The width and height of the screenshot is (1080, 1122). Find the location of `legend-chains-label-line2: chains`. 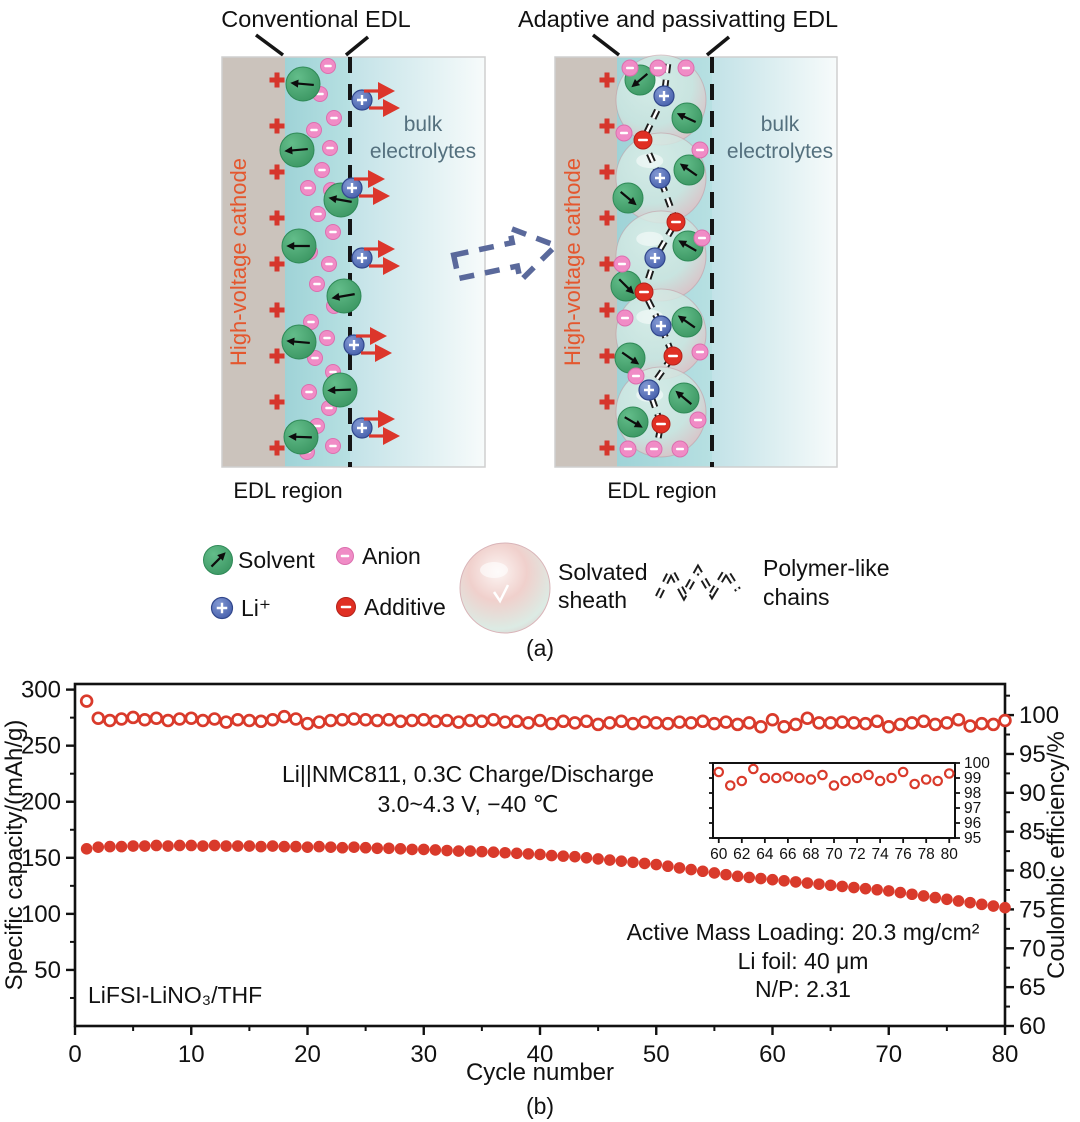

legend-chains-label-line2: chains is located at coordinates (796, 597).